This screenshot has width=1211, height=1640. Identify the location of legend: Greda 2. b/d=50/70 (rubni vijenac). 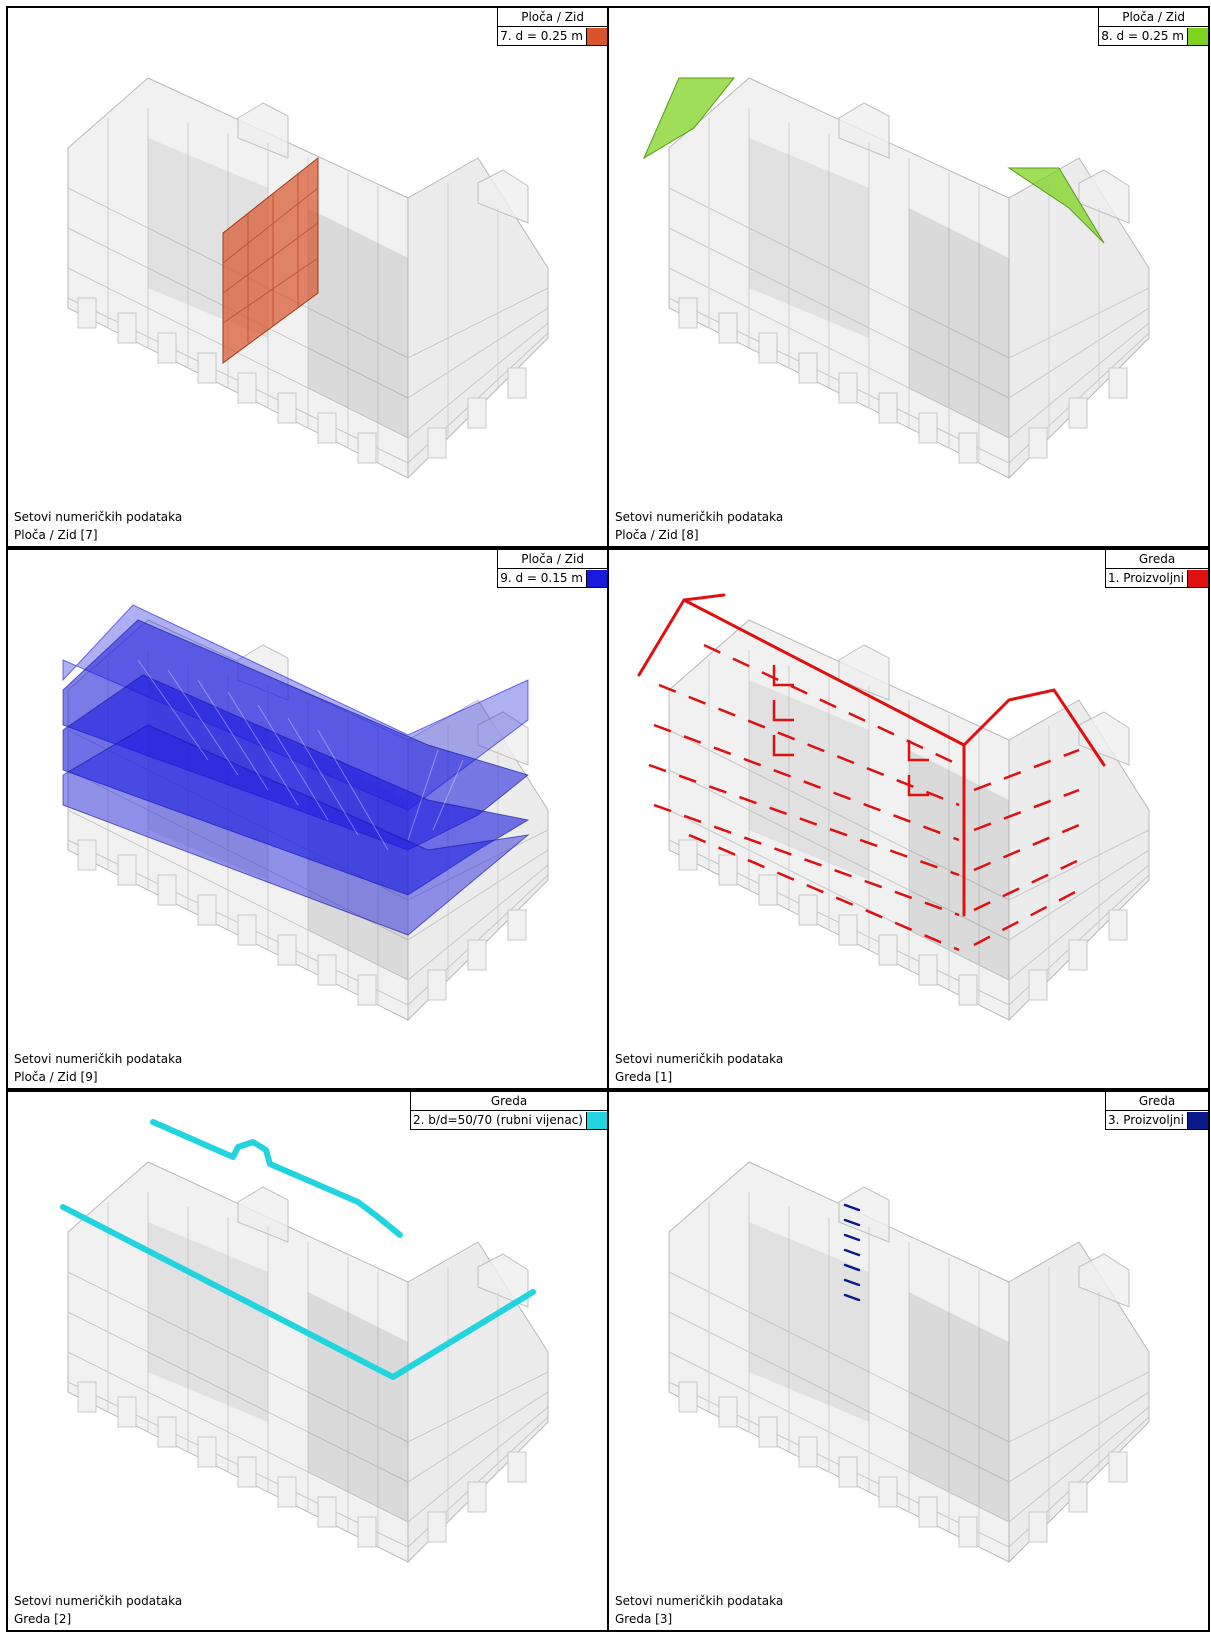
(508, 1111).